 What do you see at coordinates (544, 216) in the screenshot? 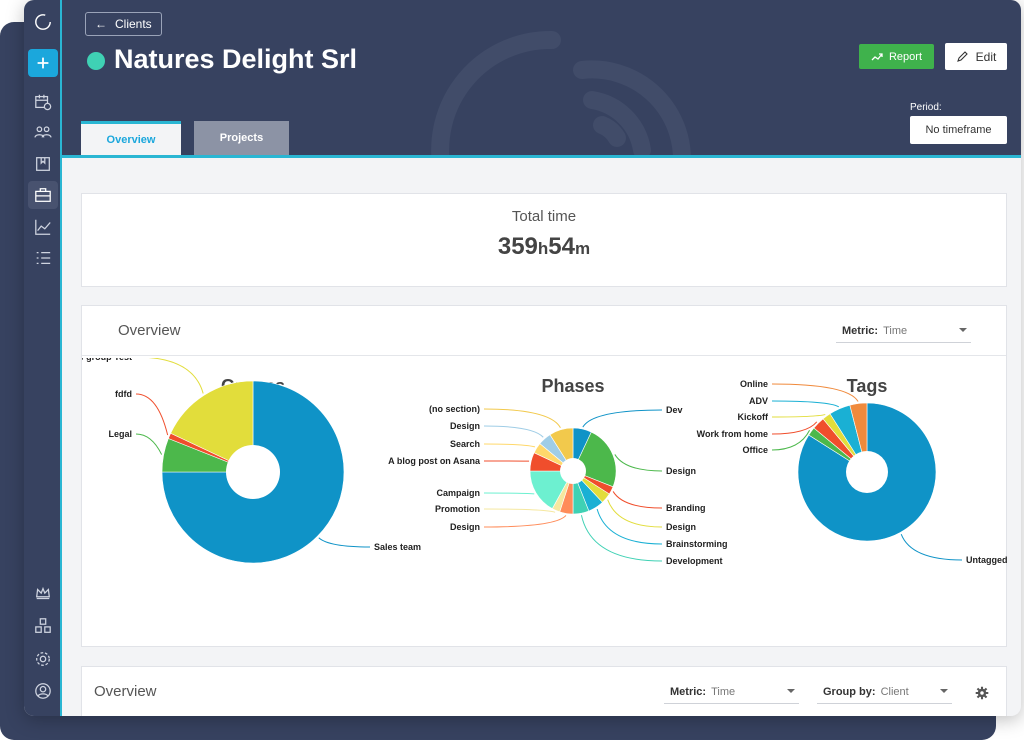
I see `total-time-label: Total time` at bounding box center [544, 216].